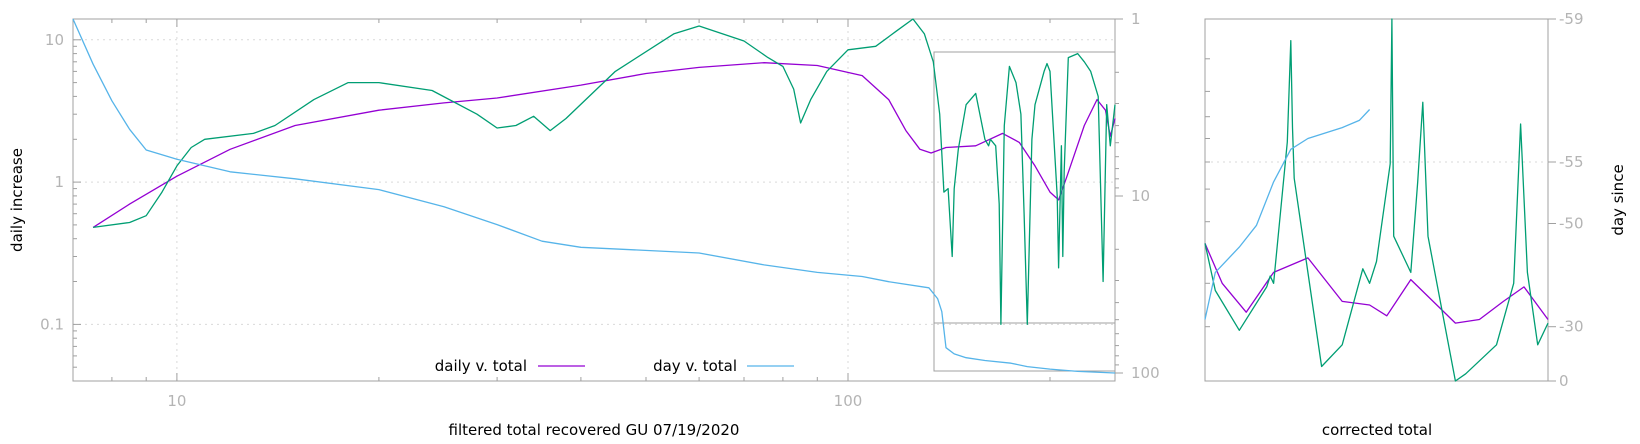 Image resolution: width=1640 pixels, height=444 pixels. I want to click on y-tick-label: 0.1, so click(52, 324).